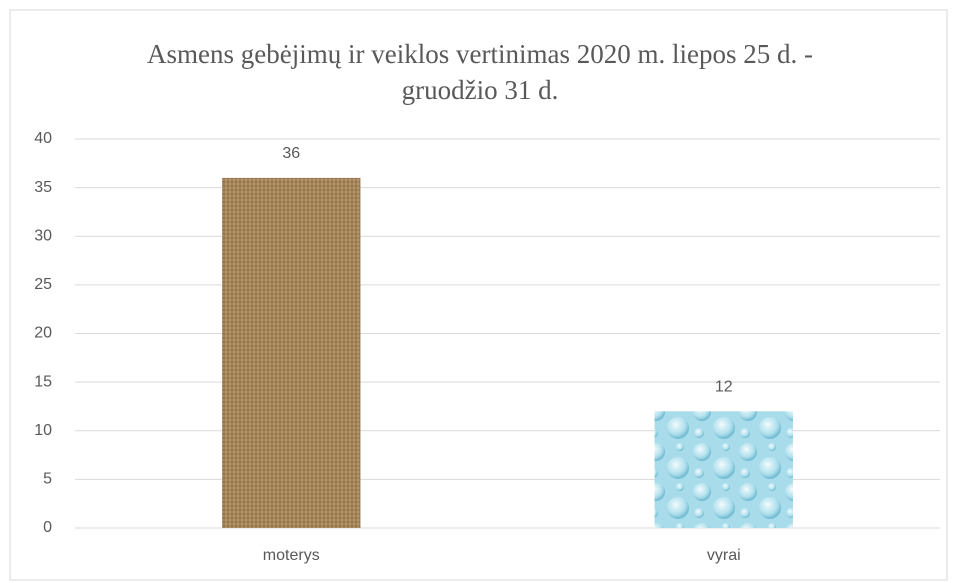 This screenshot has height=583, width=958. What do you see at coordinates (47, 527) in the screenshot?
I see `y-tick-label: 0` at bounding box center [47, 527].